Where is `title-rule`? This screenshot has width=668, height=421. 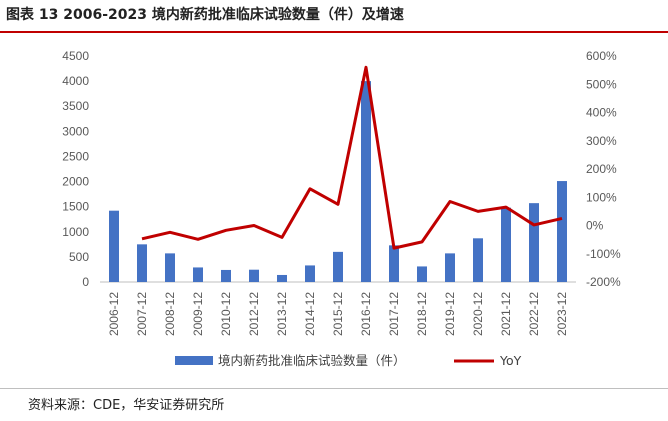
title-rule is located at coordinates (334, 32).